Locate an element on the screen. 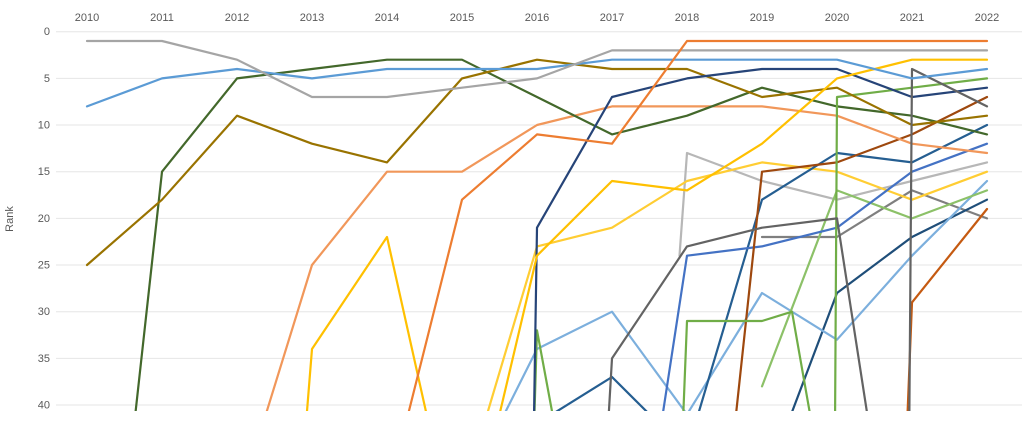 This screenshot has width=1024, height=438. x-tick-label: 2014 is located at coordinates (387, 18).